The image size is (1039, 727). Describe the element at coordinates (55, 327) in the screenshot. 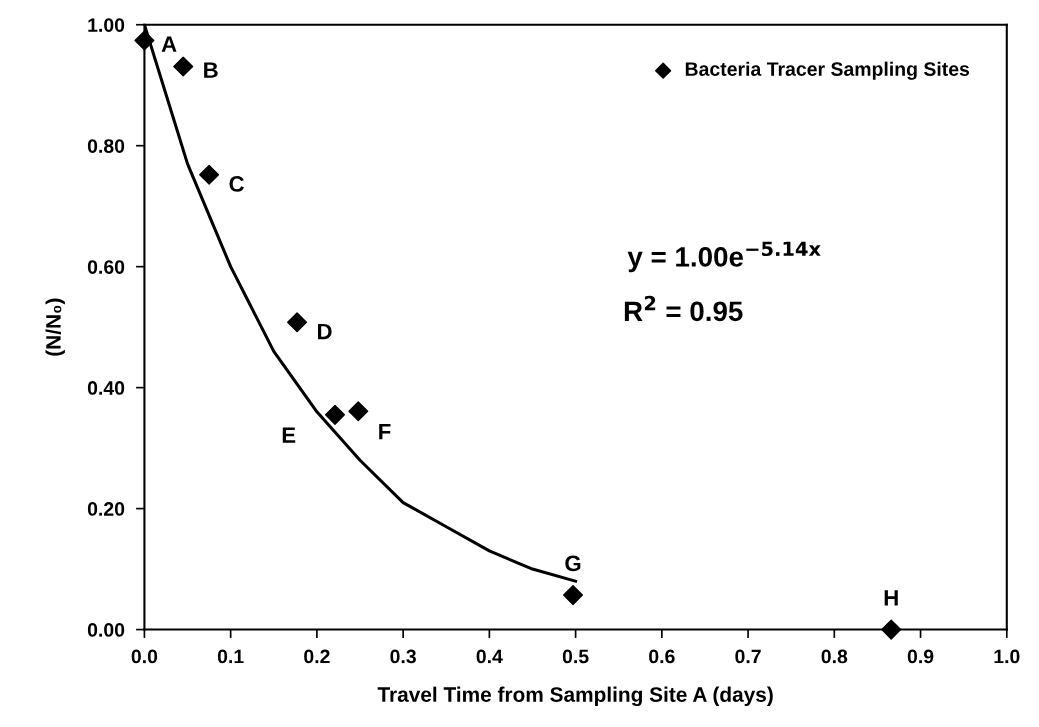

I see `y-axis-title: (N/N₀)` at that location.